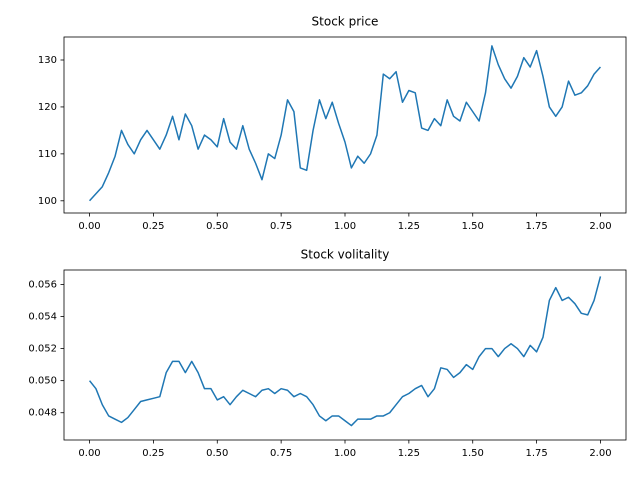 This screenshot has height=480, width=640. What do you see at coordinates (47, 201) in the screenshot?
I see `y-tick-label: 100` at bounding box center [47, 201].